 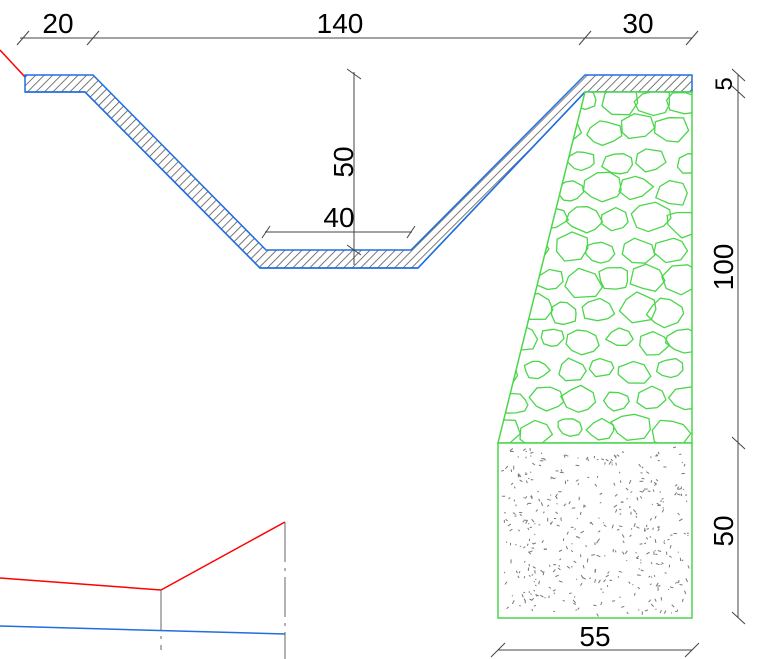 I want to click on dim-label-40: 40, so click(x=338, y=217).